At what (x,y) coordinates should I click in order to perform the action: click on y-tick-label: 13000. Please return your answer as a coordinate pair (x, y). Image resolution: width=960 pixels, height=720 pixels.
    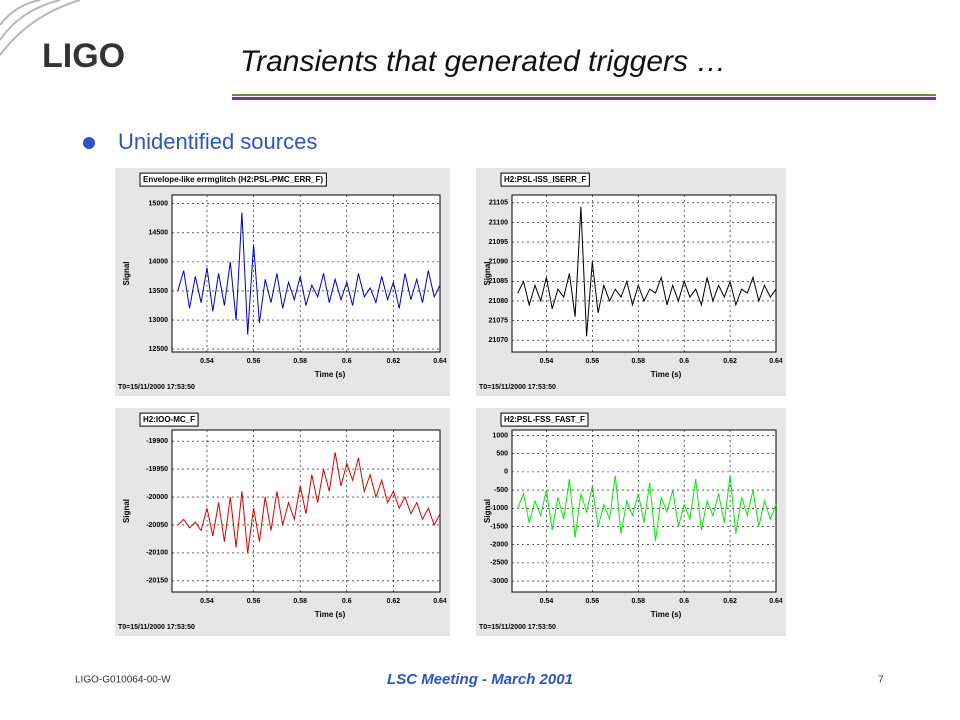
    Looking at the image, I should click on (159, 320).